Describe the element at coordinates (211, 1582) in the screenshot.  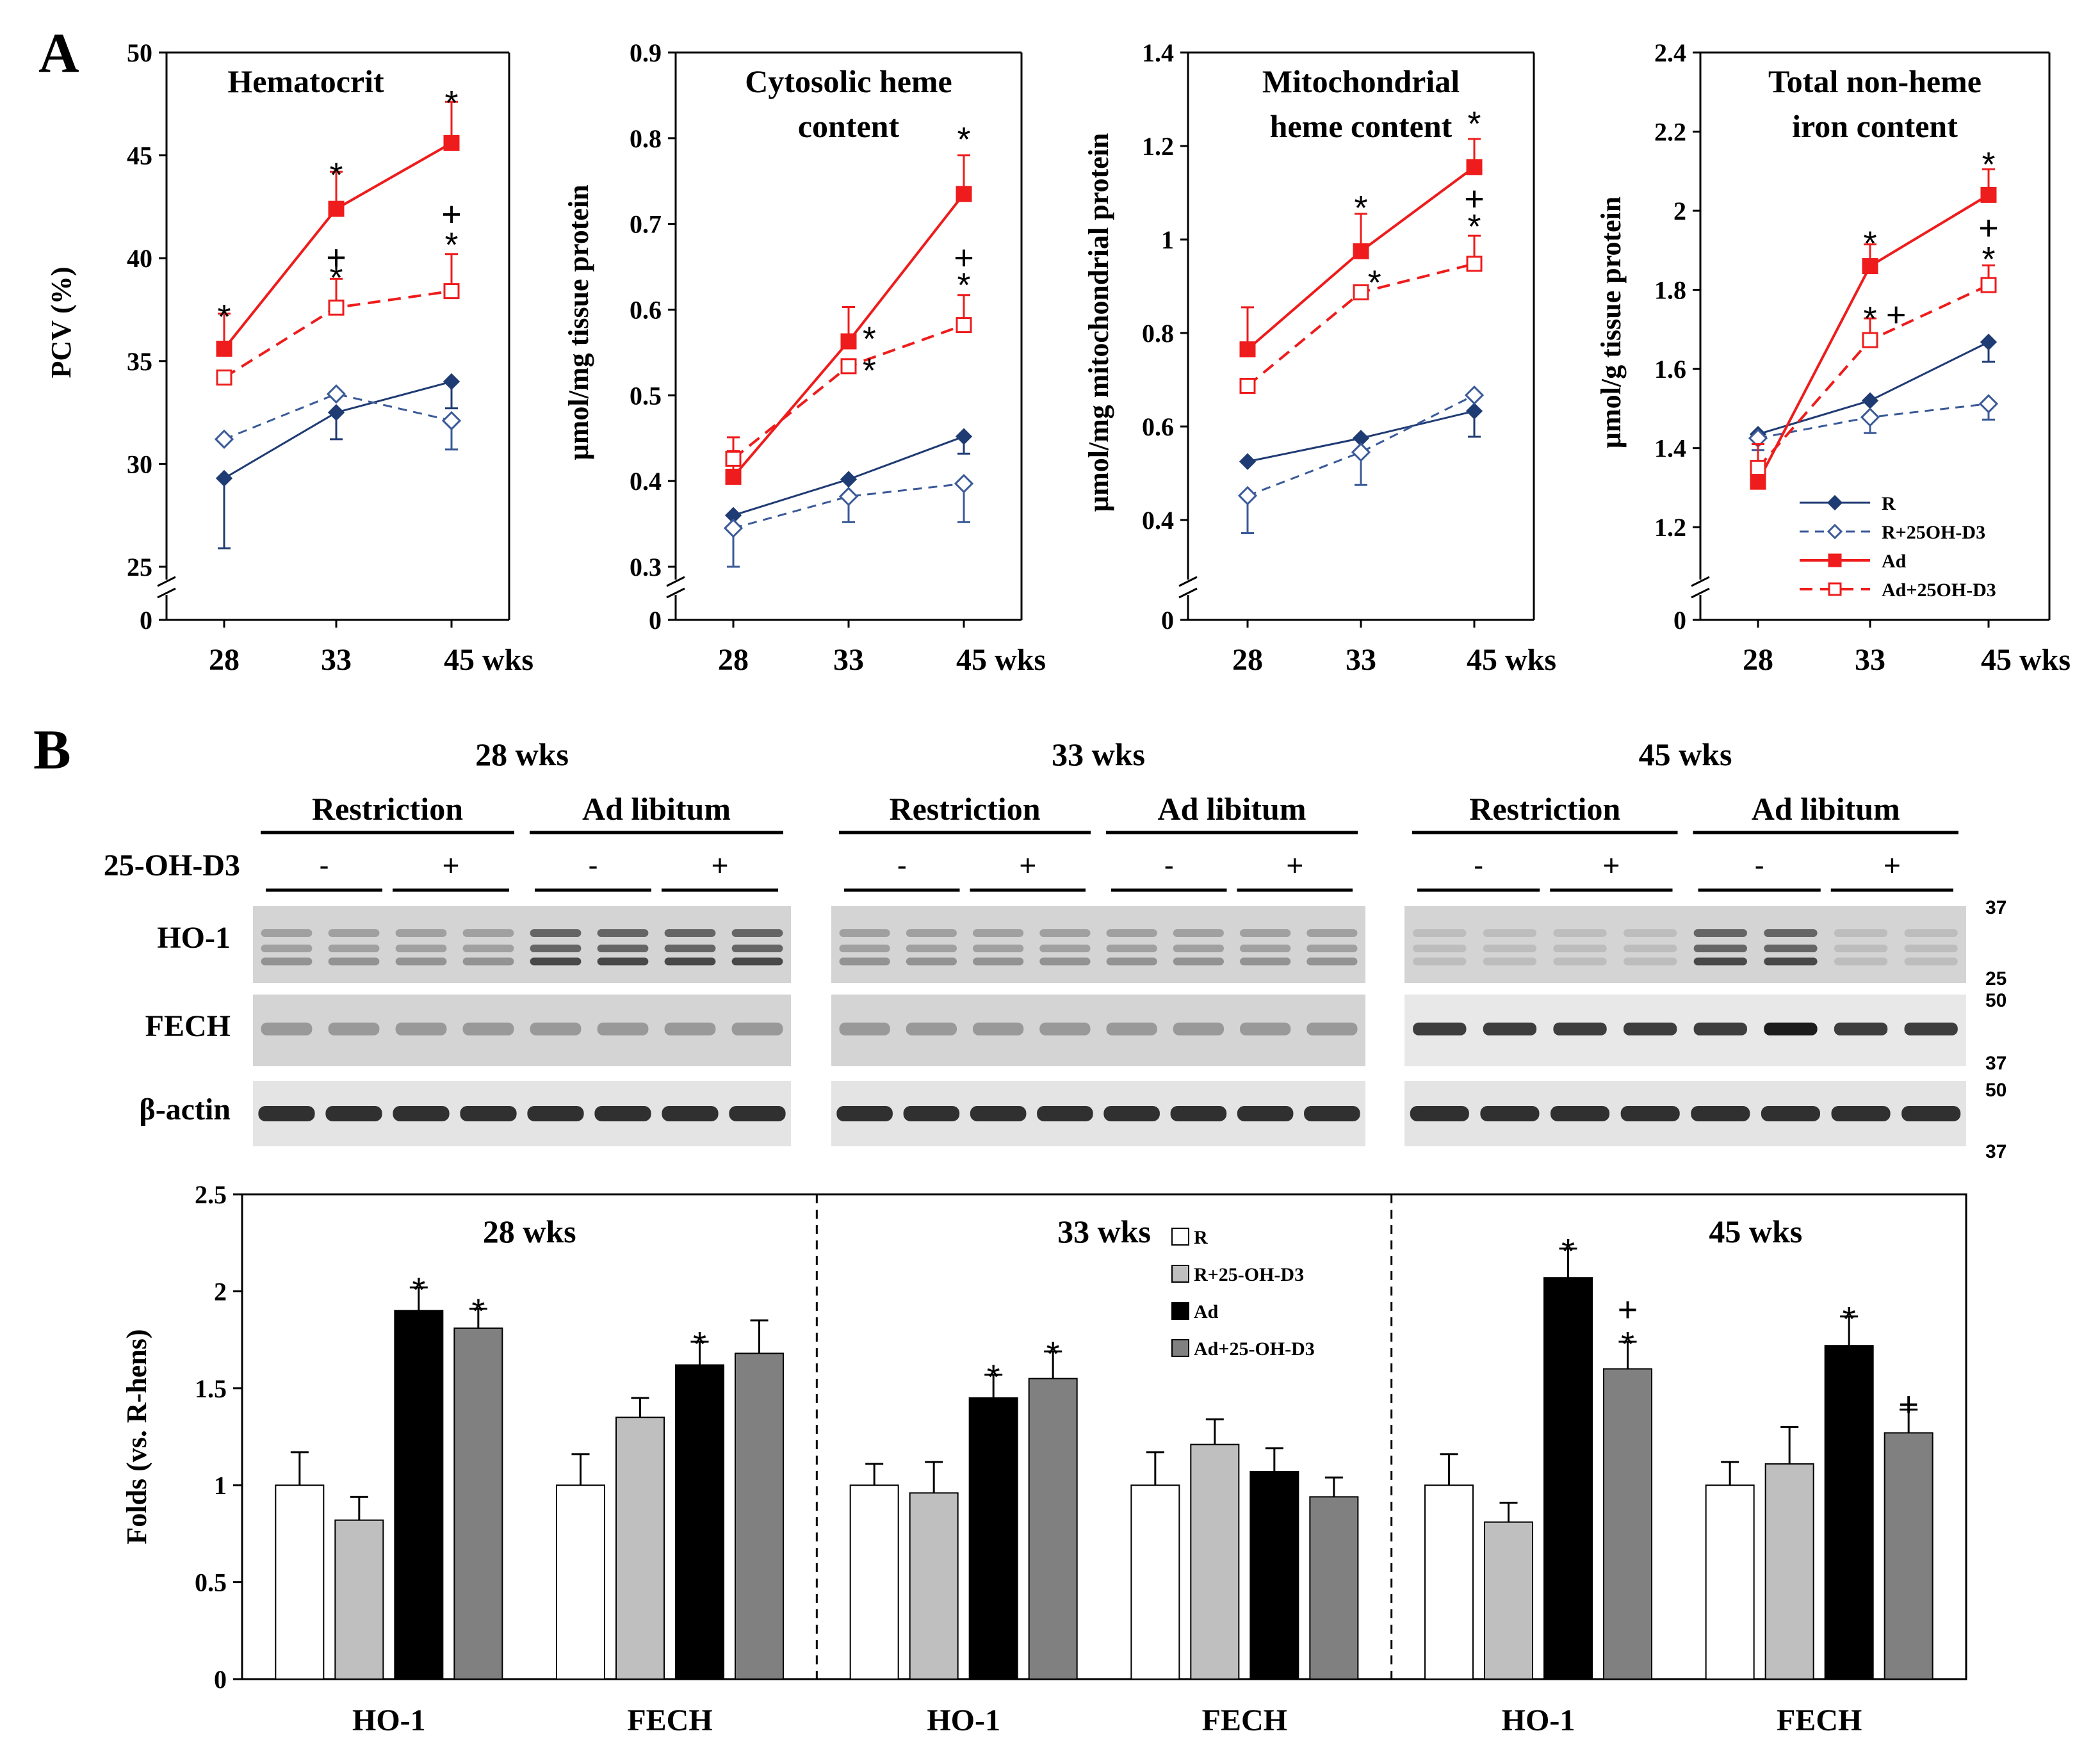
I see `y-tick-label: 0.5` at that location.